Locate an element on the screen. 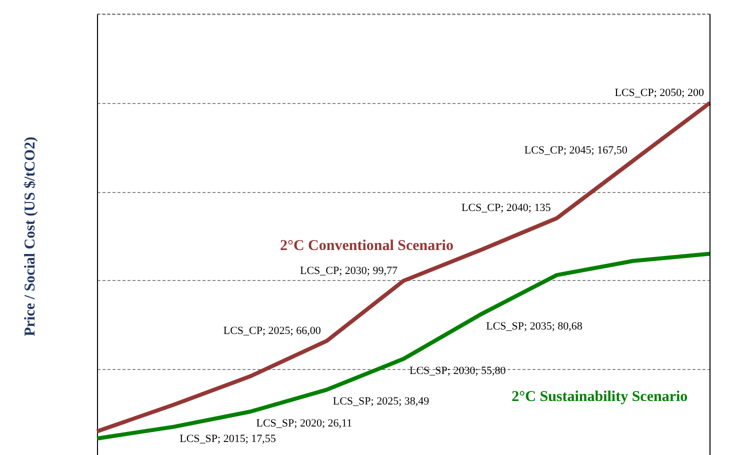 Image resolution: width=747 pixels, height=455 pixels. data-label: LCS_CP; 2030; 99,77 is located at coordinates (349, 270).